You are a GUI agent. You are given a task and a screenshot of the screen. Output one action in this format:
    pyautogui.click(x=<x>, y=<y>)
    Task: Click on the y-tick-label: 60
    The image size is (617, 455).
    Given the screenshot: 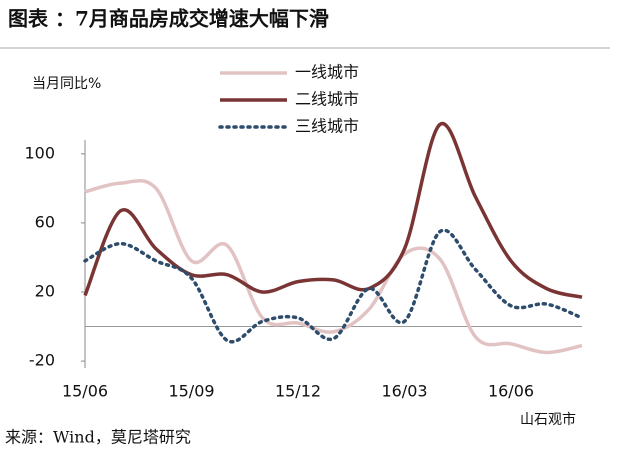 What is the action you would take?
    pyautogui.click(x=45, y=221)
    